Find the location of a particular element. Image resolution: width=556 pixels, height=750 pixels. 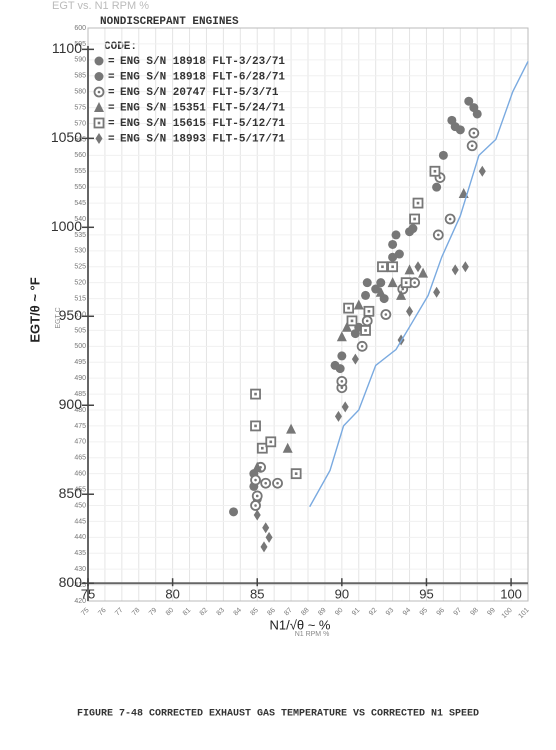

x2-tick-label: 85 is located at coordinates (257, 594).